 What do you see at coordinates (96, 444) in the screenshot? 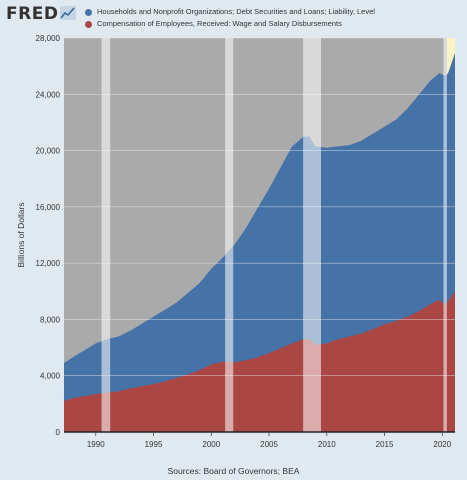
I see `x-tick-label: 1990` at bounding box center [96, 444].